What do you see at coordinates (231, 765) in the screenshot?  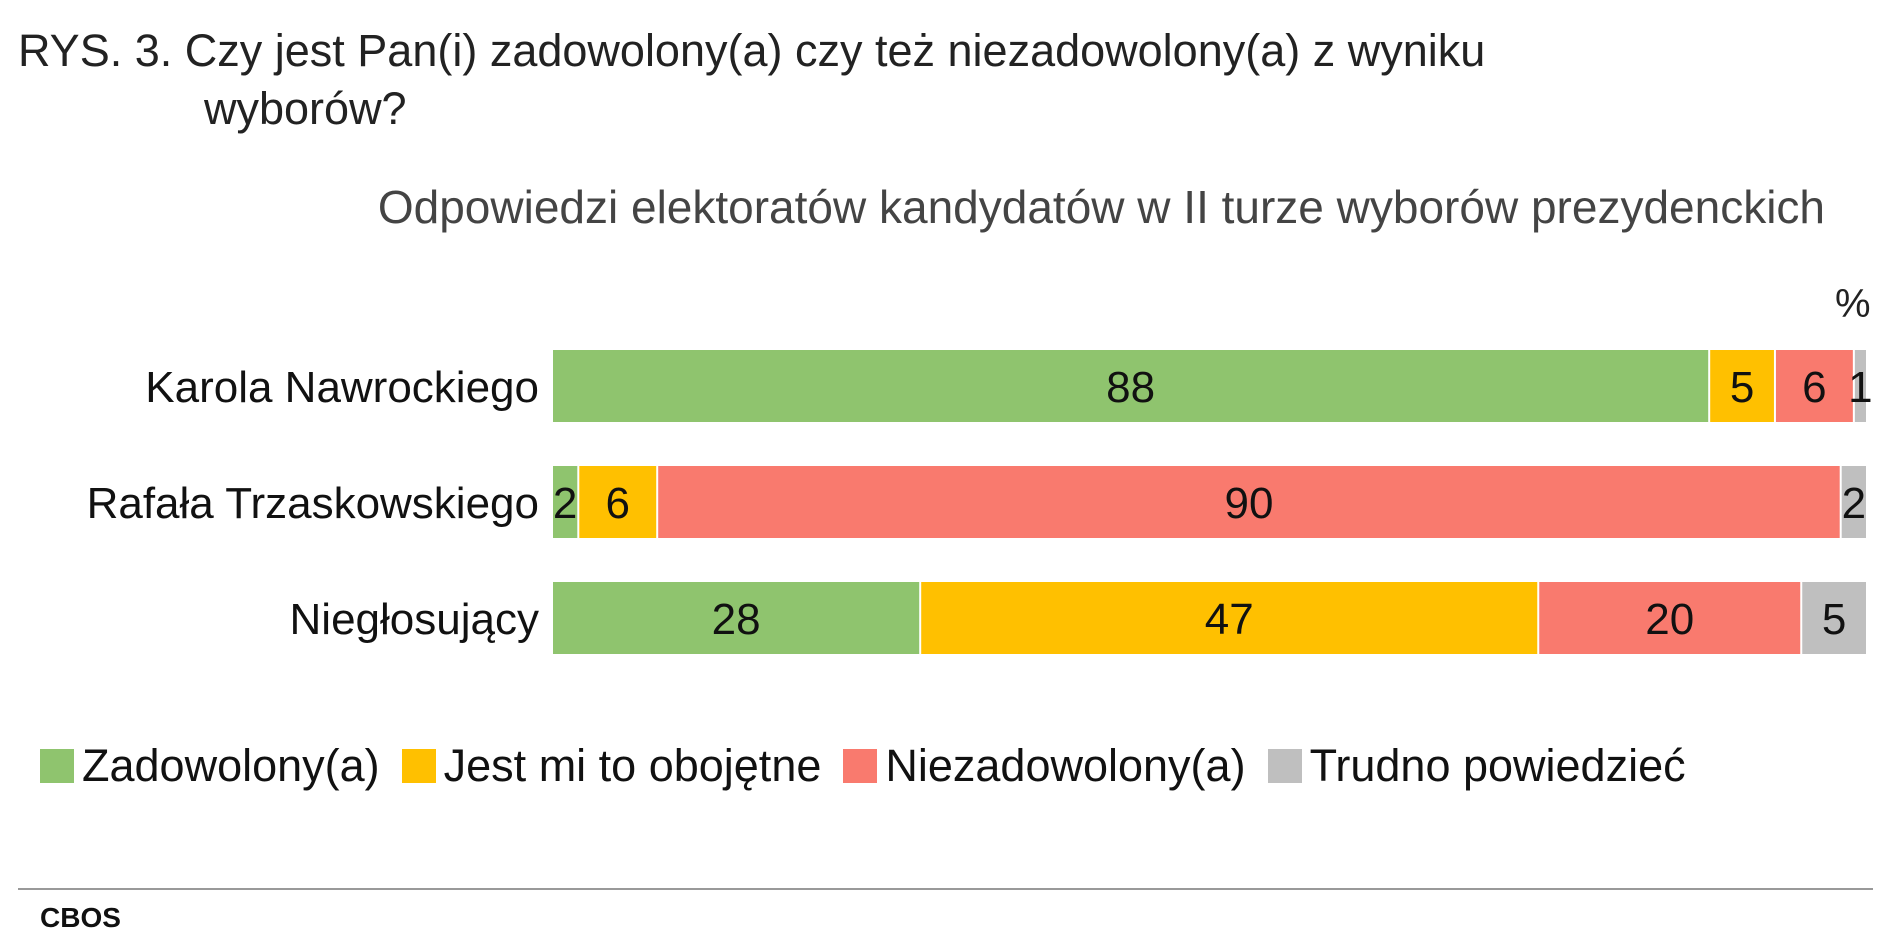 I see `legend-label: Zadowolony(a)` at bounding box center [231, 765].